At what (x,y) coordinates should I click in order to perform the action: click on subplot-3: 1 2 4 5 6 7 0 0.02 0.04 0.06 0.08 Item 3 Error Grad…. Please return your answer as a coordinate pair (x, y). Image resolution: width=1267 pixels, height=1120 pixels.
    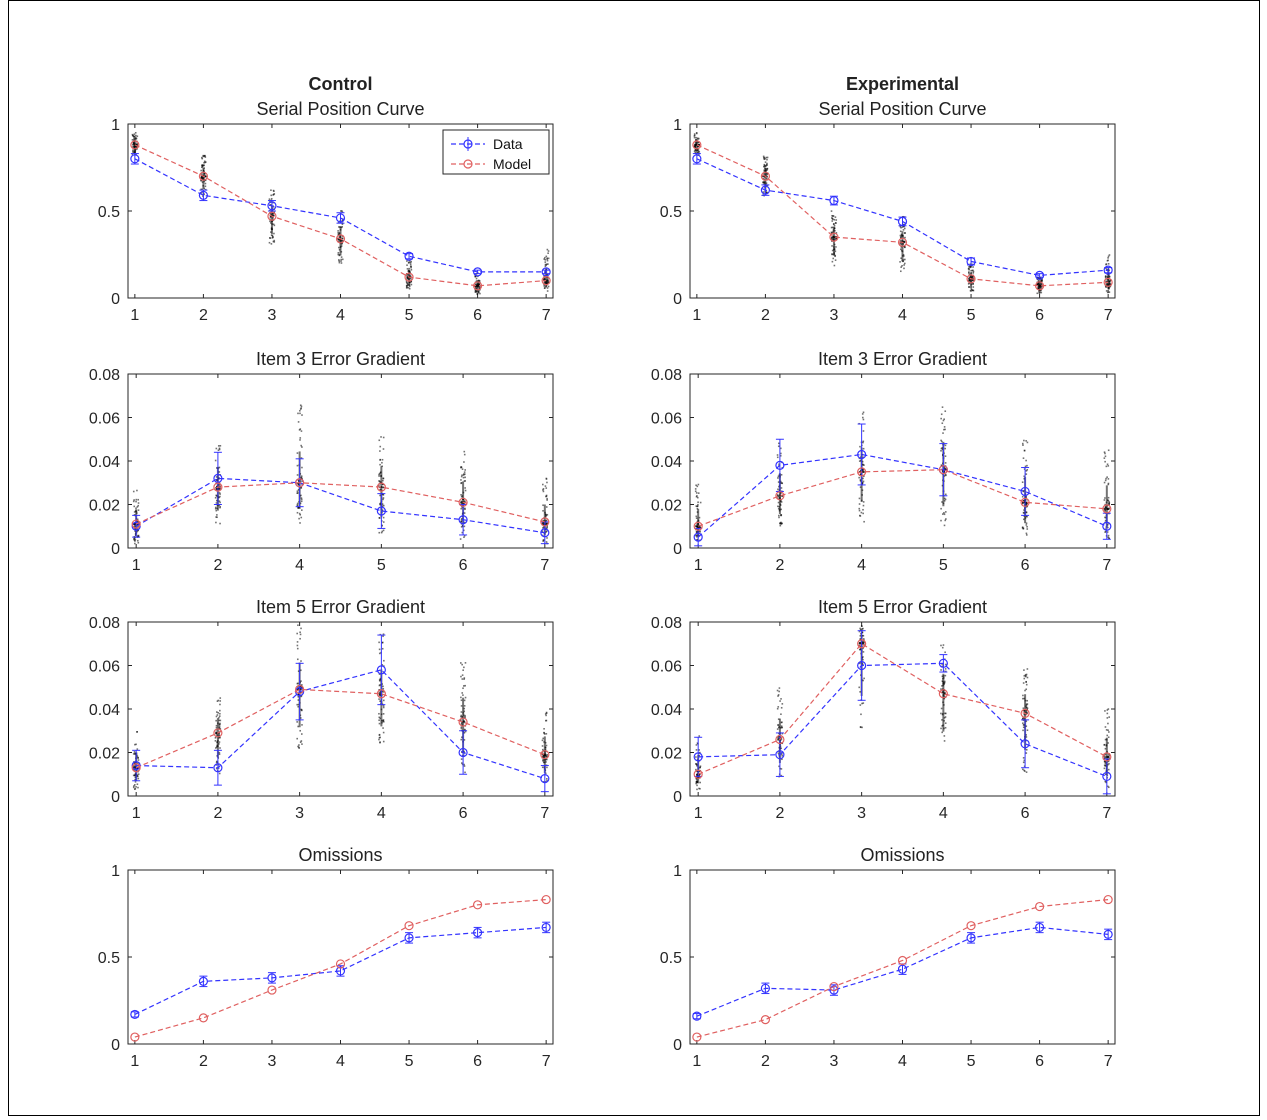
    Looking at the image, I should click on (321, 461).